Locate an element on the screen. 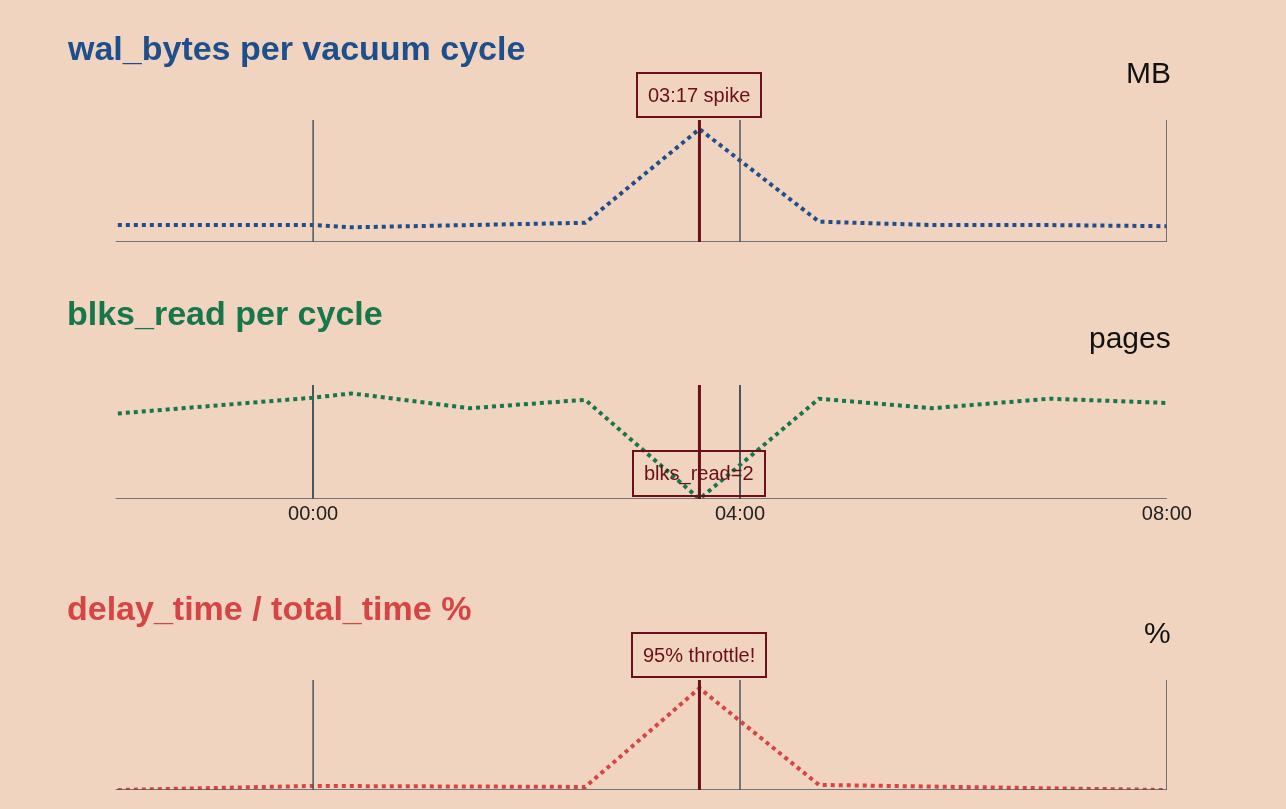 Image resolution: width=1286 pixels, height=809 pixels. chart-title: blks_read per cycle is located at coordinates (225, 313).